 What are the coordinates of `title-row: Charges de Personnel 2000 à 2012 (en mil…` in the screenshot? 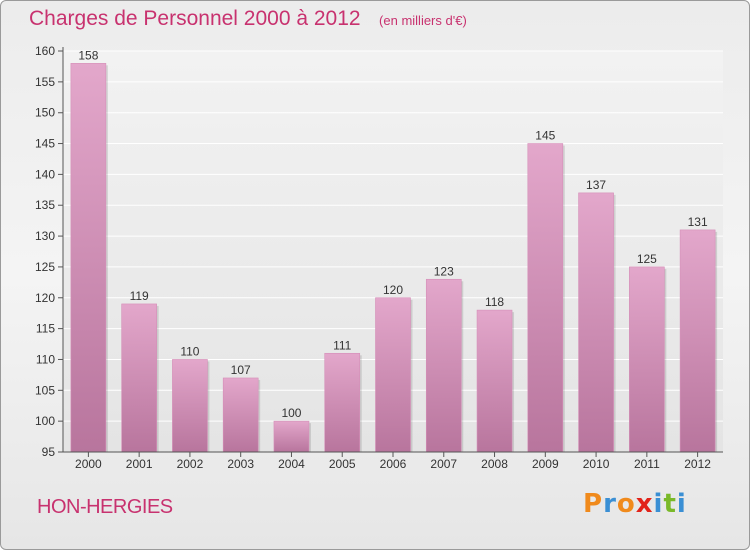 It's located at (248, 19).